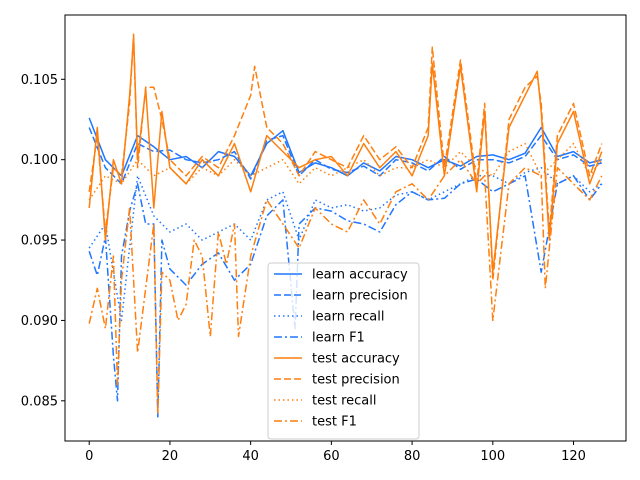 The width and height of the screenshot is (640, 480). Describe the element at coordinates (412, 456) in the screenshot. I see `x-tick-label: 80` at that location.